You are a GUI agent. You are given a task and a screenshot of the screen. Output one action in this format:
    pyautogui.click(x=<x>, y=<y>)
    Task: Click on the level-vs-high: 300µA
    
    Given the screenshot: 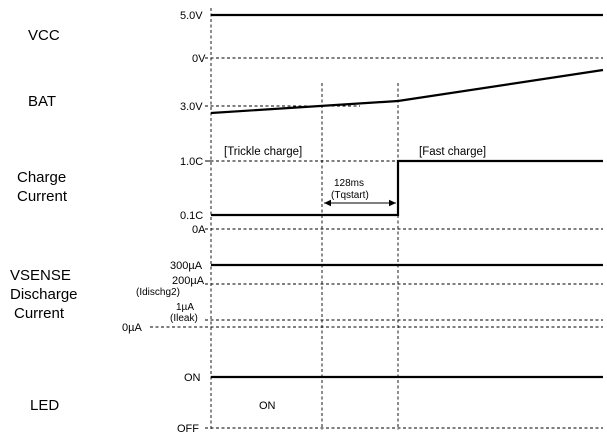 What is the action you would take?
    pyautogui.click(x=186, y=266)
    